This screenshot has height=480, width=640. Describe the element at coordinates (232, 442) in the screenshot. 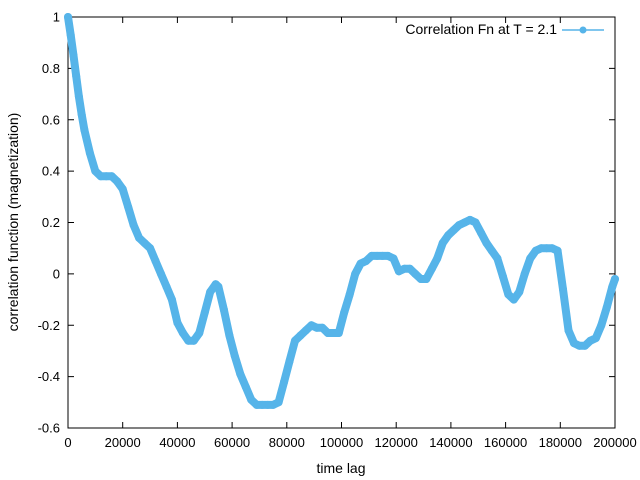

I see `x-tick-label: 60000` at that location.